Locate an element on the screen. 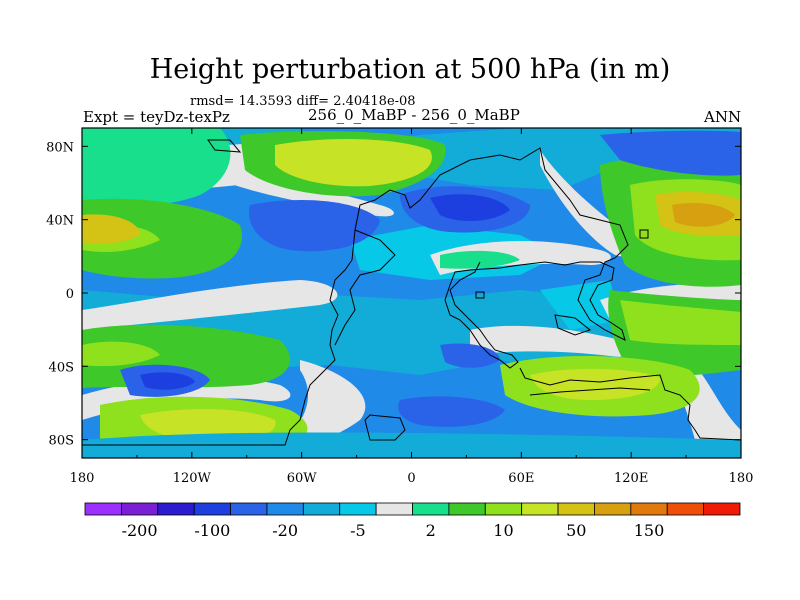  colorbar-label: -200 is located at coordinates (140, 530).